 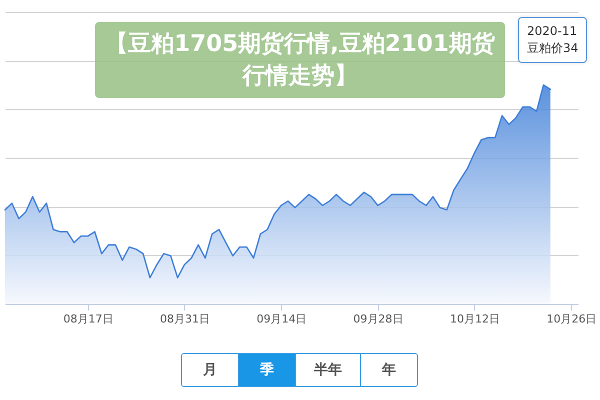 I want to click on x-tick-label: 09月14日, so click(x=281, y=319).